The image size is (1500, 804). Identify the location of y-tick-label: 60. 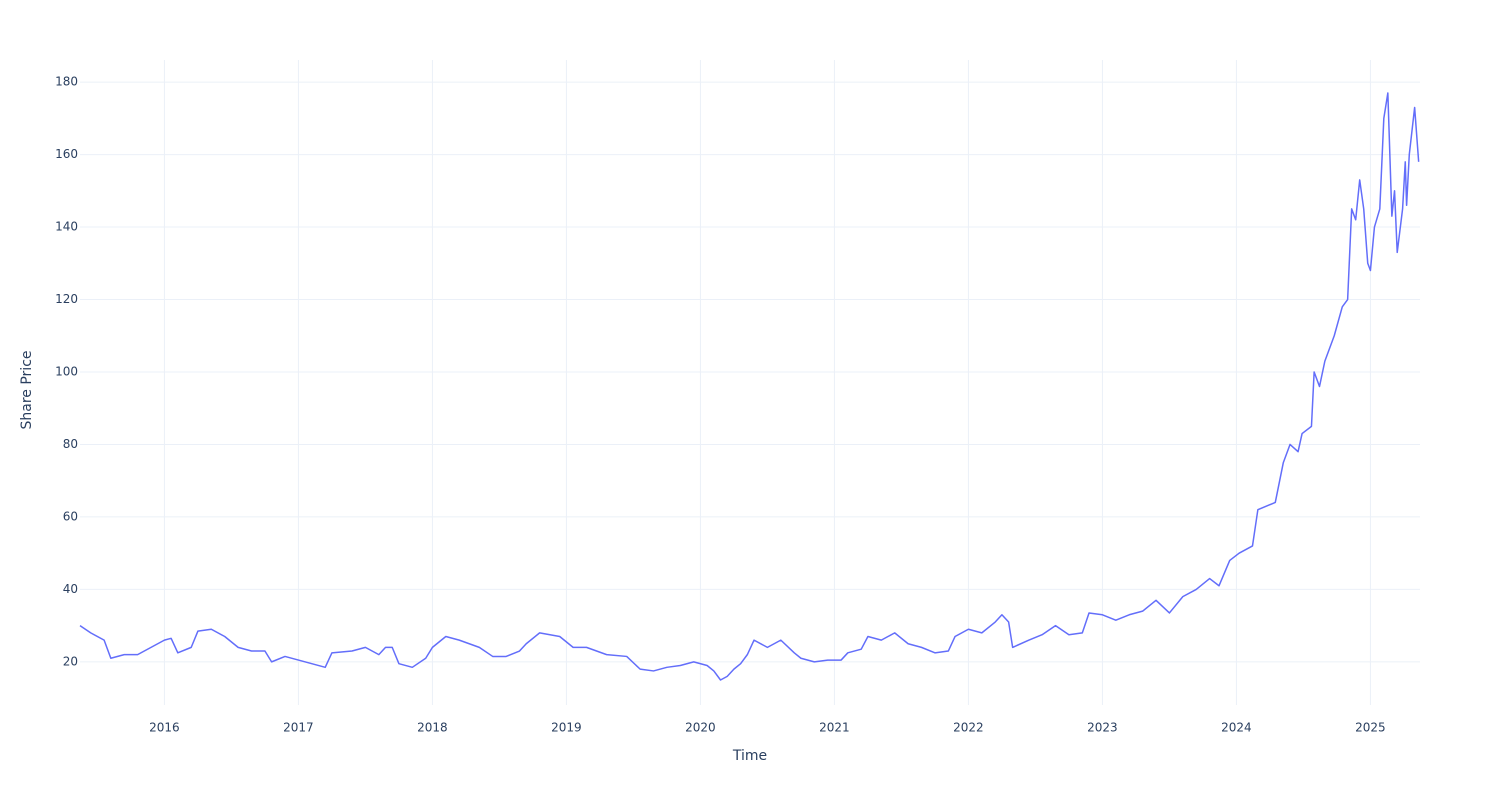
(70, 516).